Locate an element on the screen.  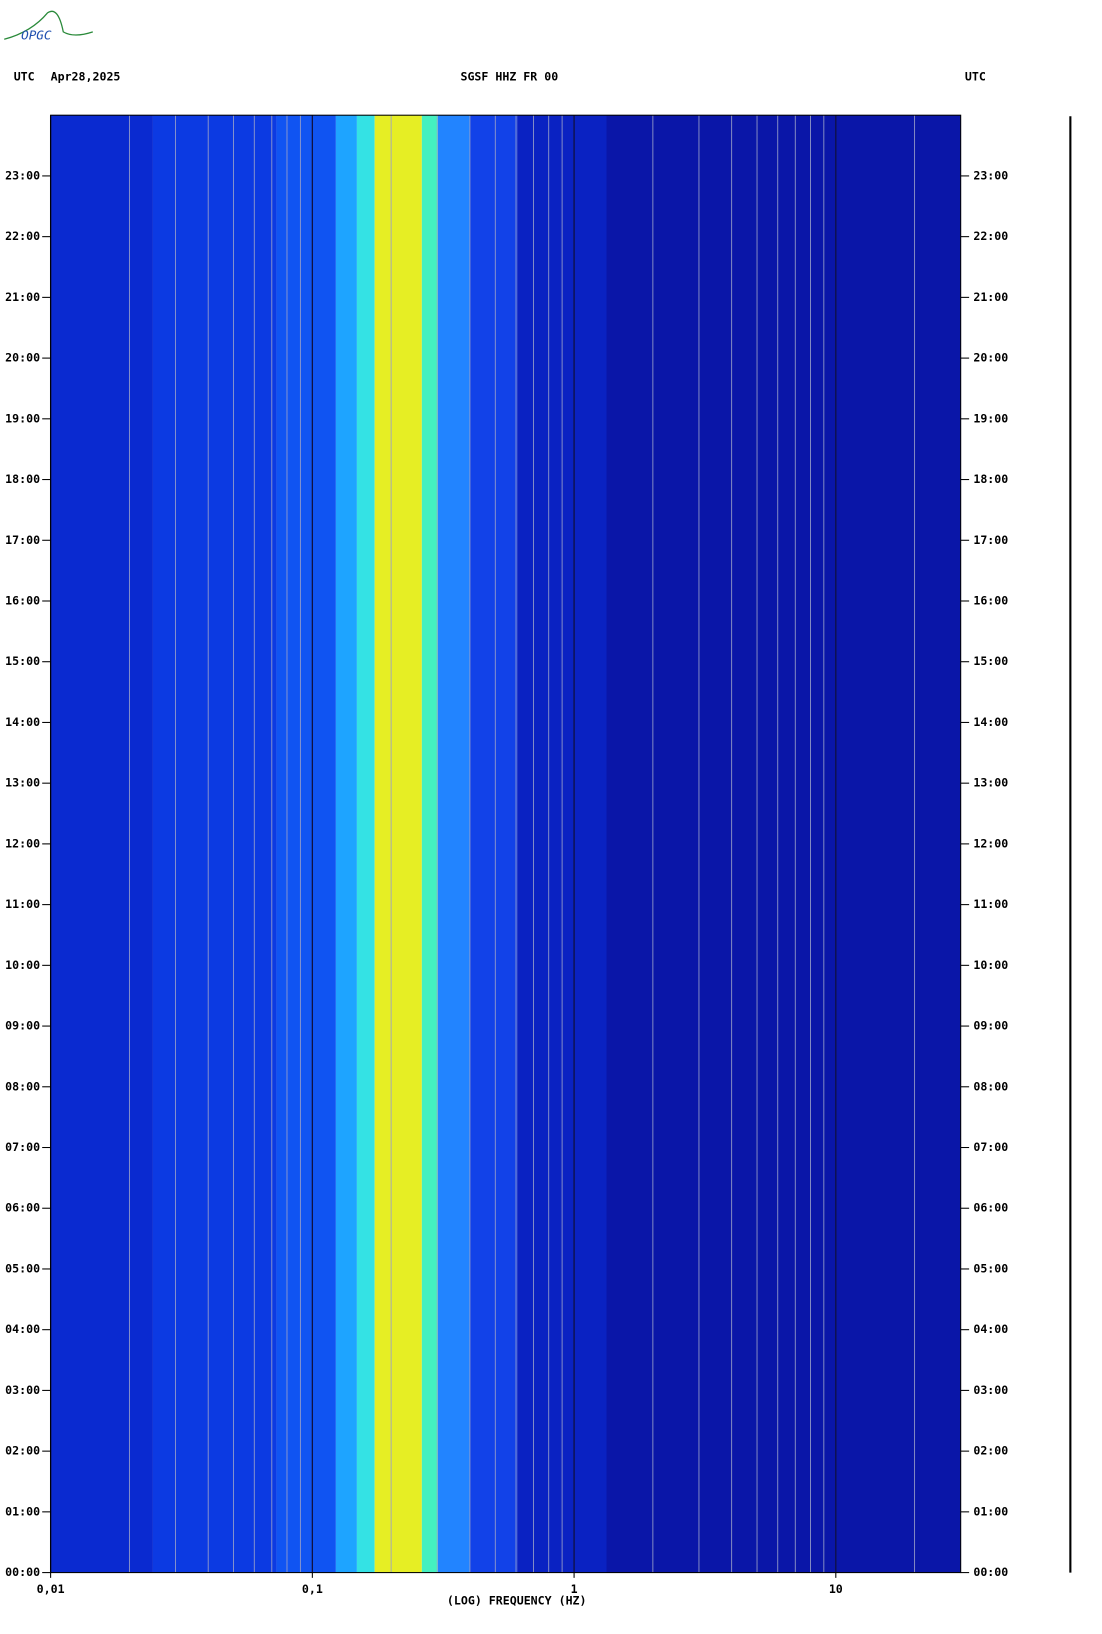
logo-curve is located at coordinates (48, 25).